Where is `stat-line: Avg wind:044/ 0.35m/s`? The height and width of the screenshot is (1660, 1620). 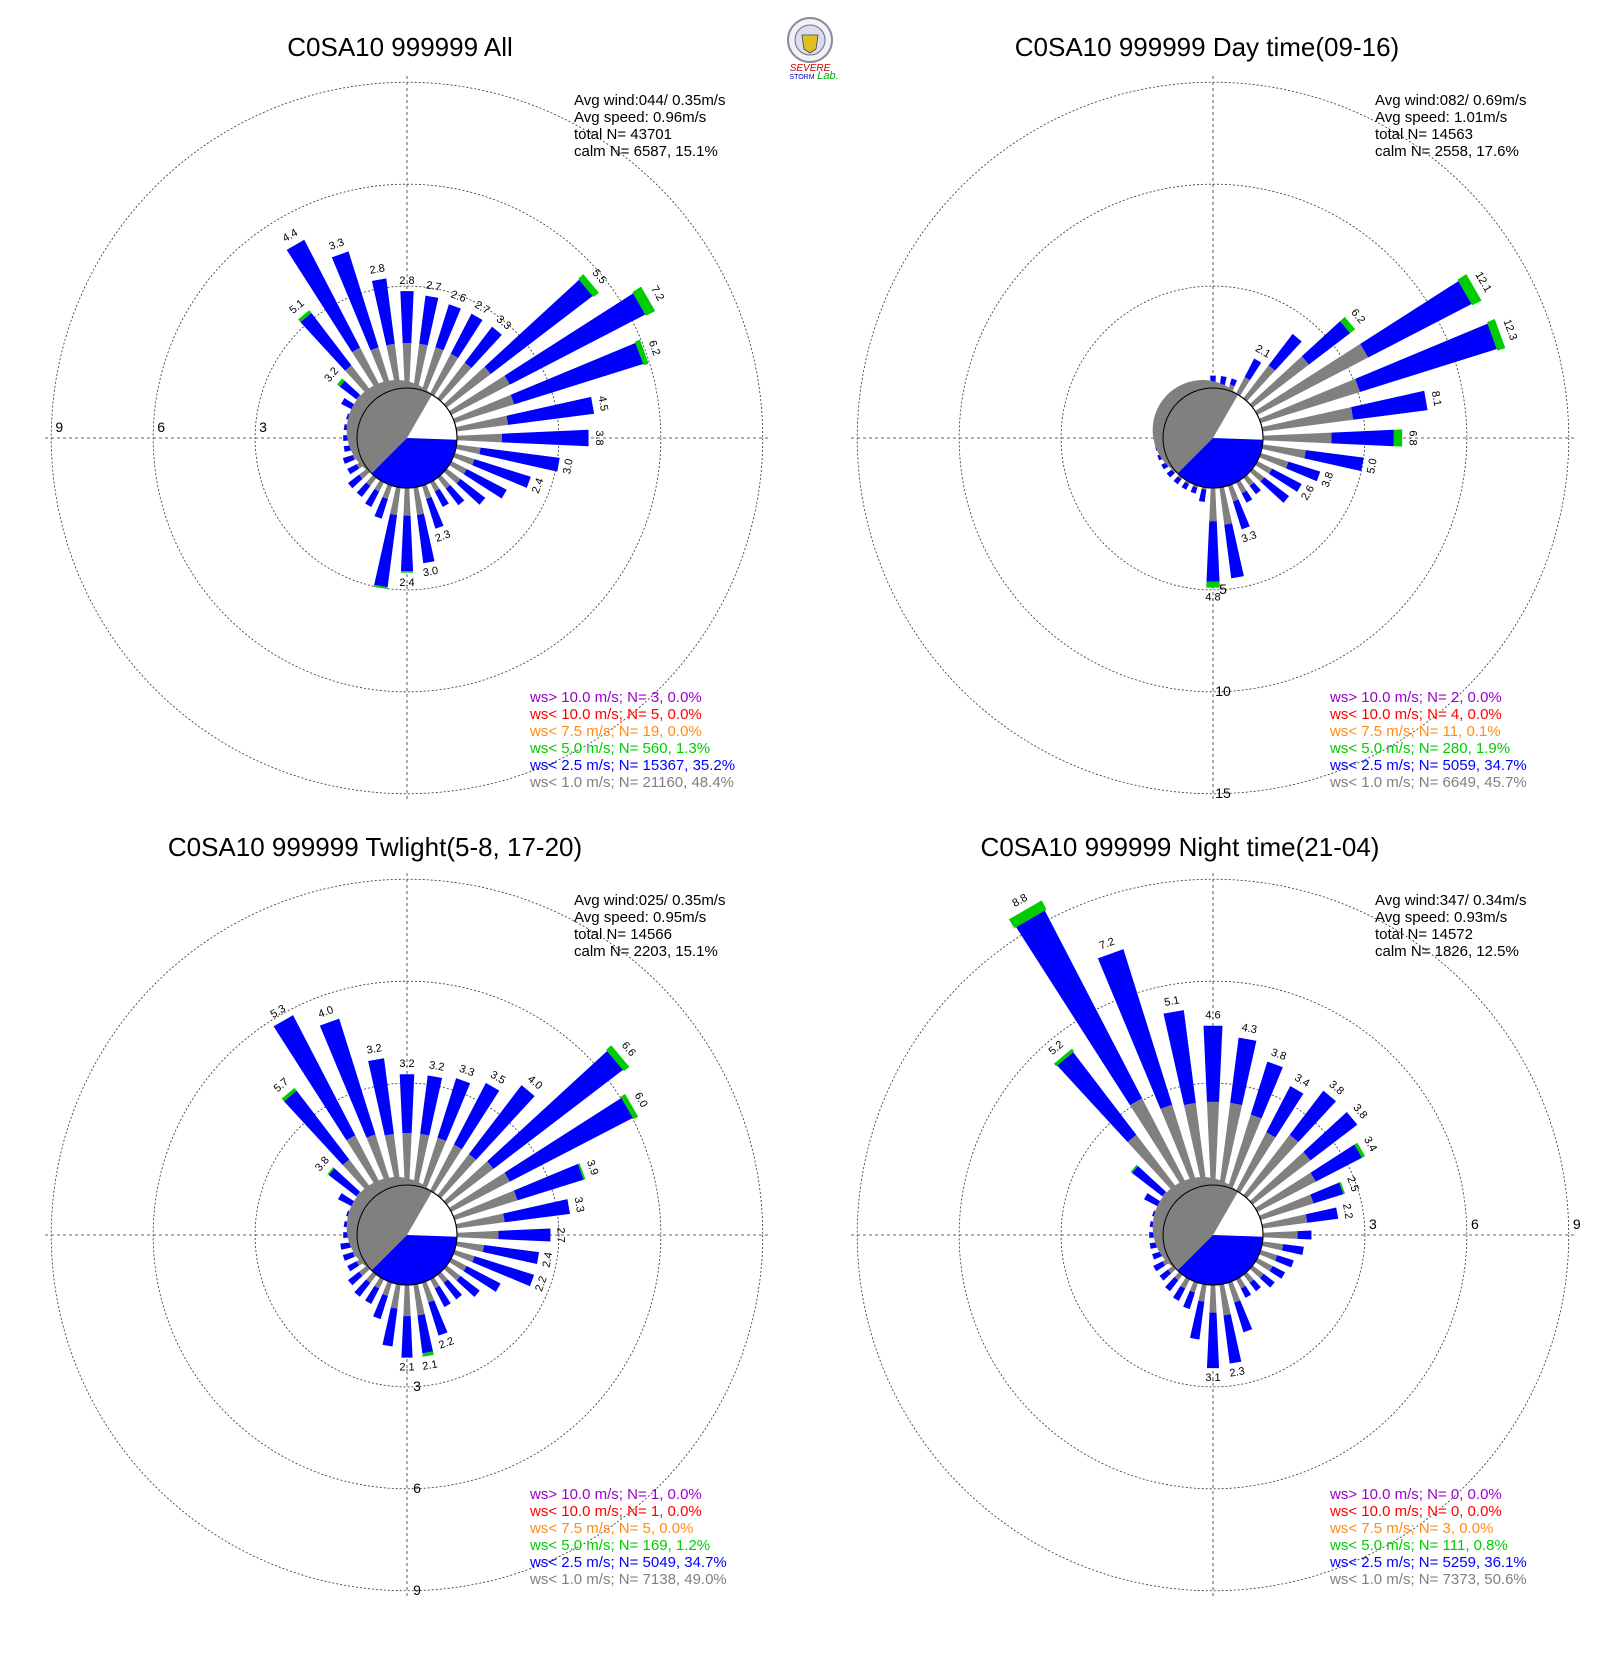
stat-line: Avg wind:044/ 0.35m/s is located at coordinates (649, 100).